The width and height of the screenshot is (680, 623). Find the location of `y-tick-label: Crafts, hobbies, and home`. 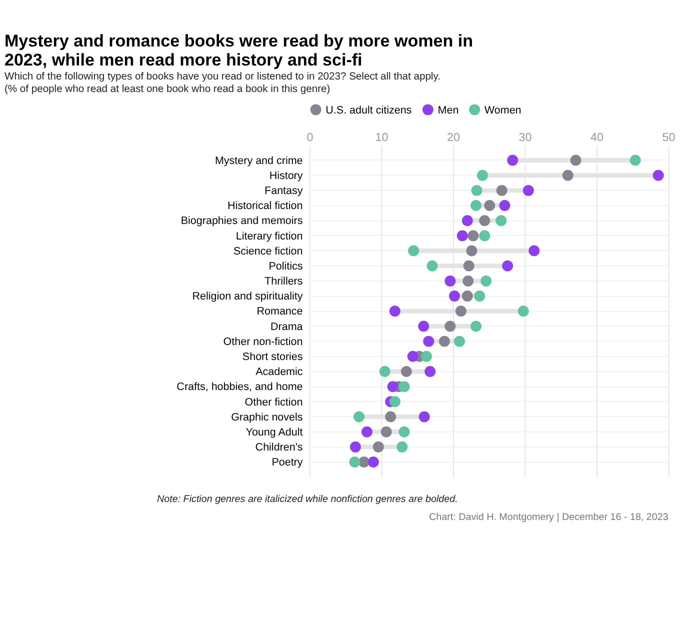

y-tick-label: Crafts, hobbies, and home is located at coordinates (239, 387).